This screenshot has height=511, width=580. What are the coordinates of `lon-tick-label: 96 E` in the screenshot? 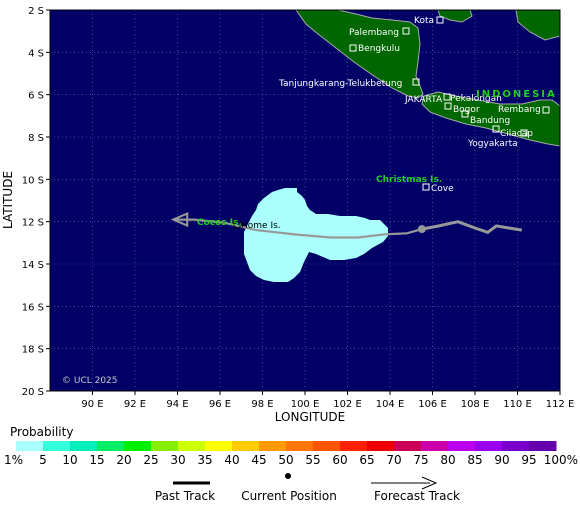 It's located at (220, 404).